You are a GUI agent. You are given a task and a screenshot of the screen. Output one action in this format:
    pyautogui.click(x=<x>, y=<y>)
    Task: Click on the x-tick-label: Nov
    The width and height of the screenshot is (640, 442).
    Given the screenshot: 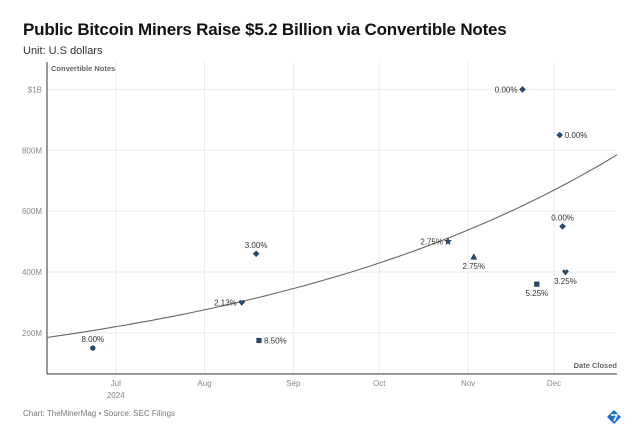 What is the action you would take?
    pyautogui.click(x=468, y=383)
    